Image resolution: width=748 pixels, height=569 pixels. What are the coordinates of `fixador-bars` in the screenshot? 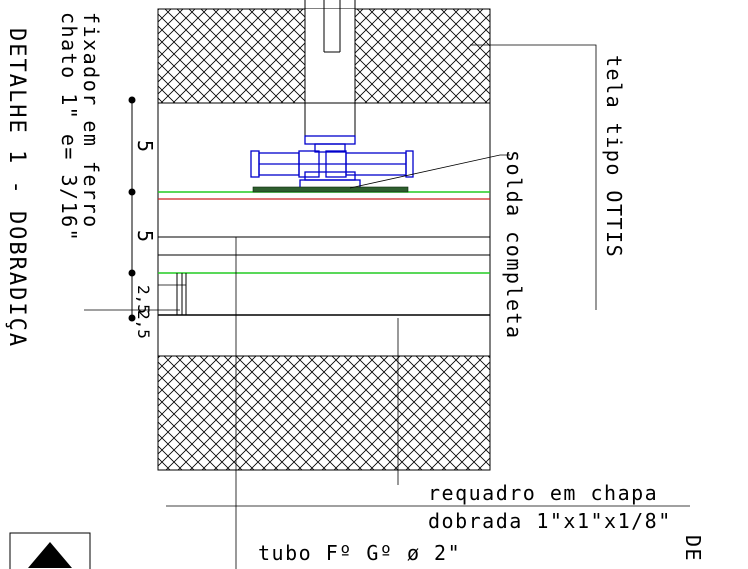 It's located at (172, 294).